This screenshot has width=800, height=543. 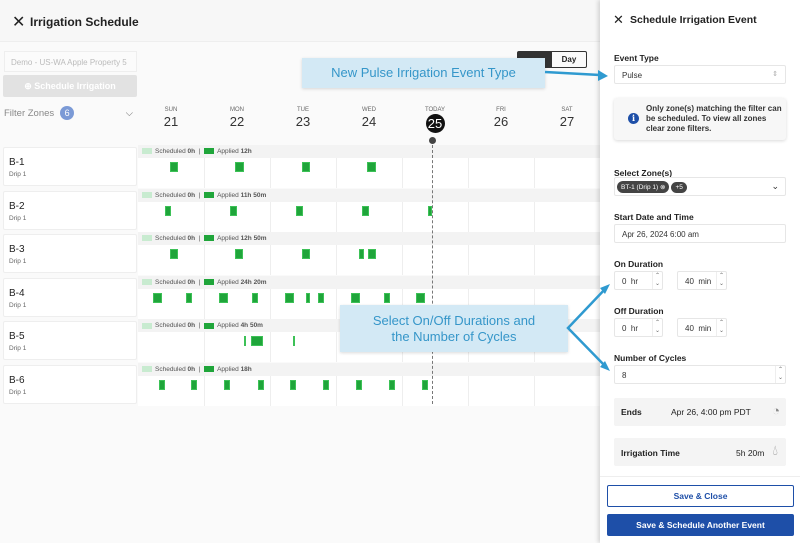 What do you see at coordinates (70, 114) in the screenshot?
I see `filter-zones-dropdown: Filter Zones 6 ⌵` at bounding box center [70, 114].